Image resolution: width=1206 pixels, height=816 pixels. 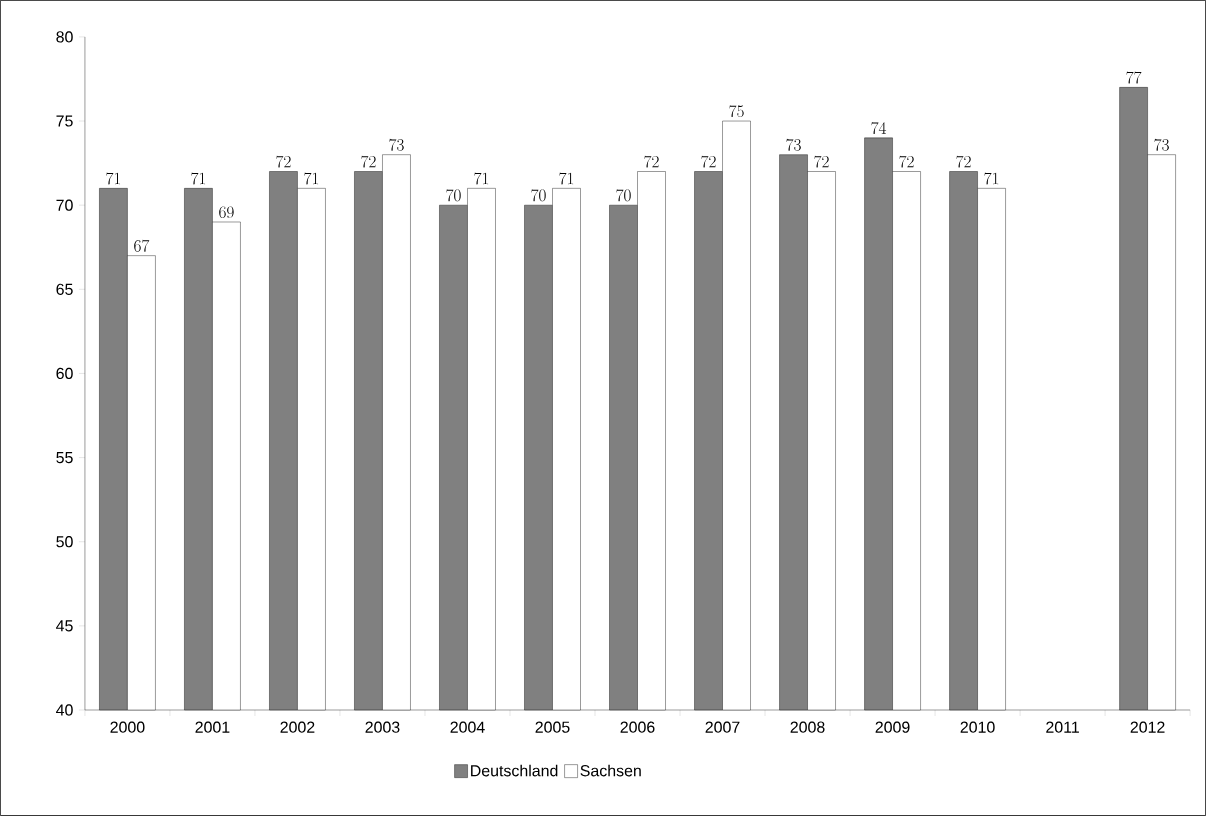 I want to click on x-tick-label: 2011, so click(x=1062, y=727).